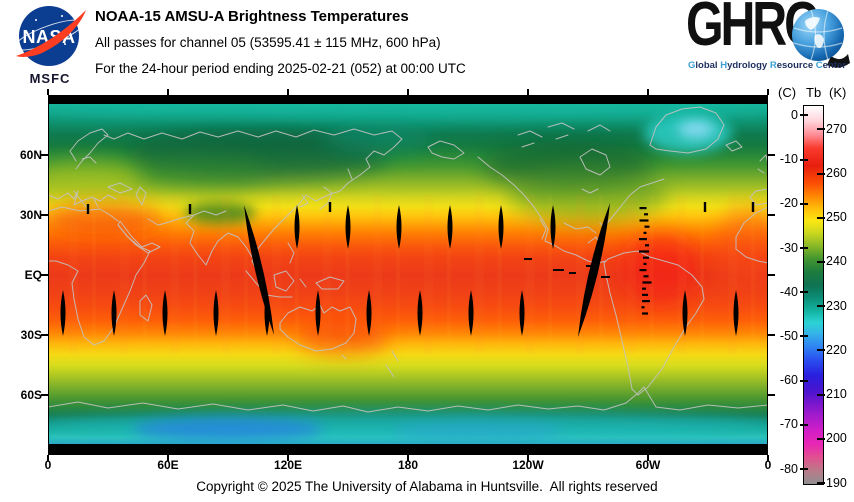 The width and height of the screenshot is (854, 502). What do you see at coordinates (769, 40) in the screenshot?
I see `ghrc-logo-block: GHRC Glo` at bounding box center [769, 40].